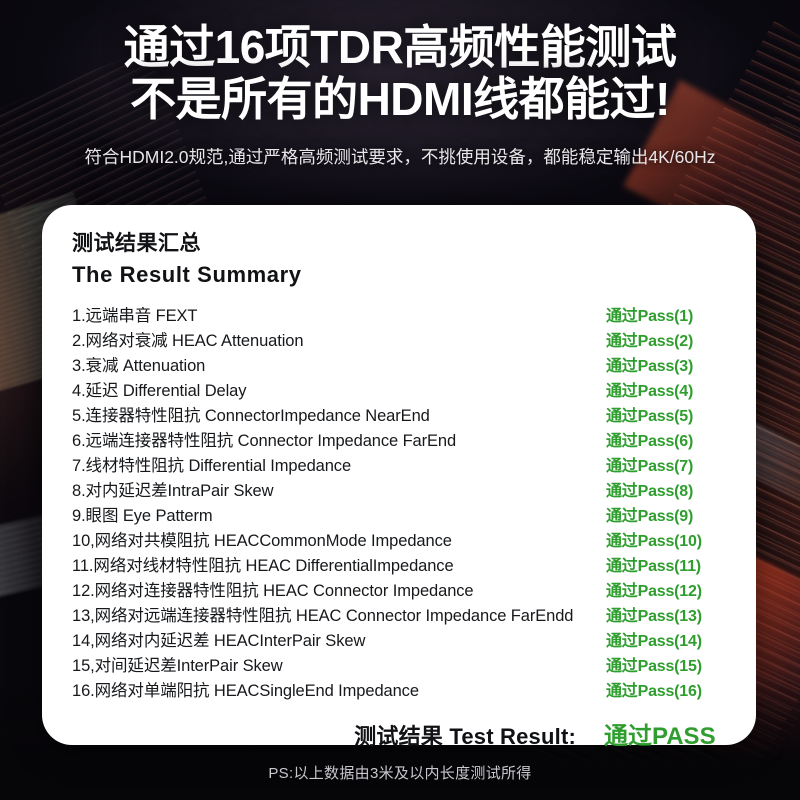  What do you see at coordinates (136, 243) in the screenshot?
I see `card-title-chinese: 测试结果汇总` at bounding box center [136, 243].